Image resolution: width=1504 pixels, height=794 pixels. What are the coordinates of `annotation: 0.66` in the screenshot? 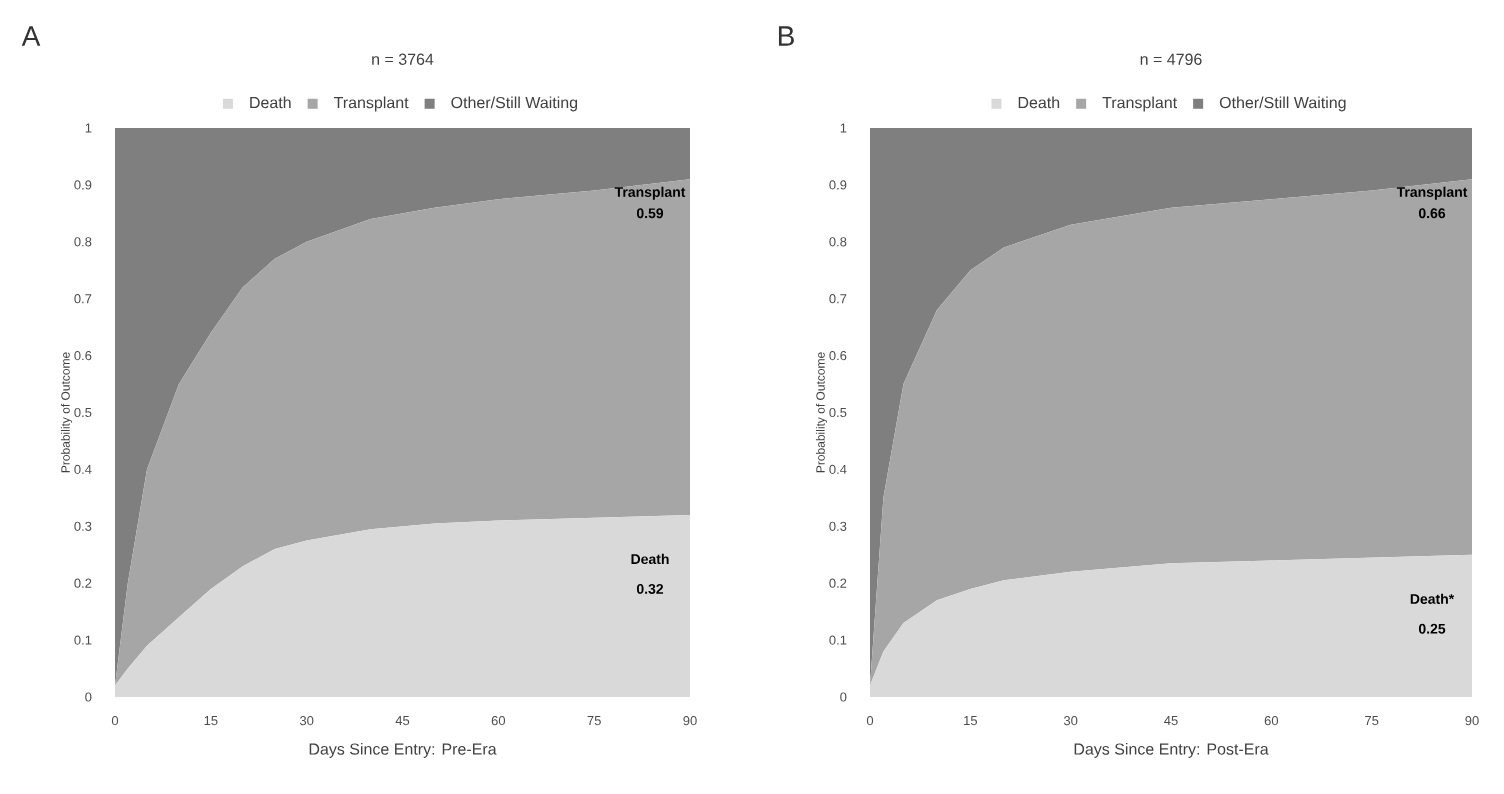 It's located at (1432, 213).